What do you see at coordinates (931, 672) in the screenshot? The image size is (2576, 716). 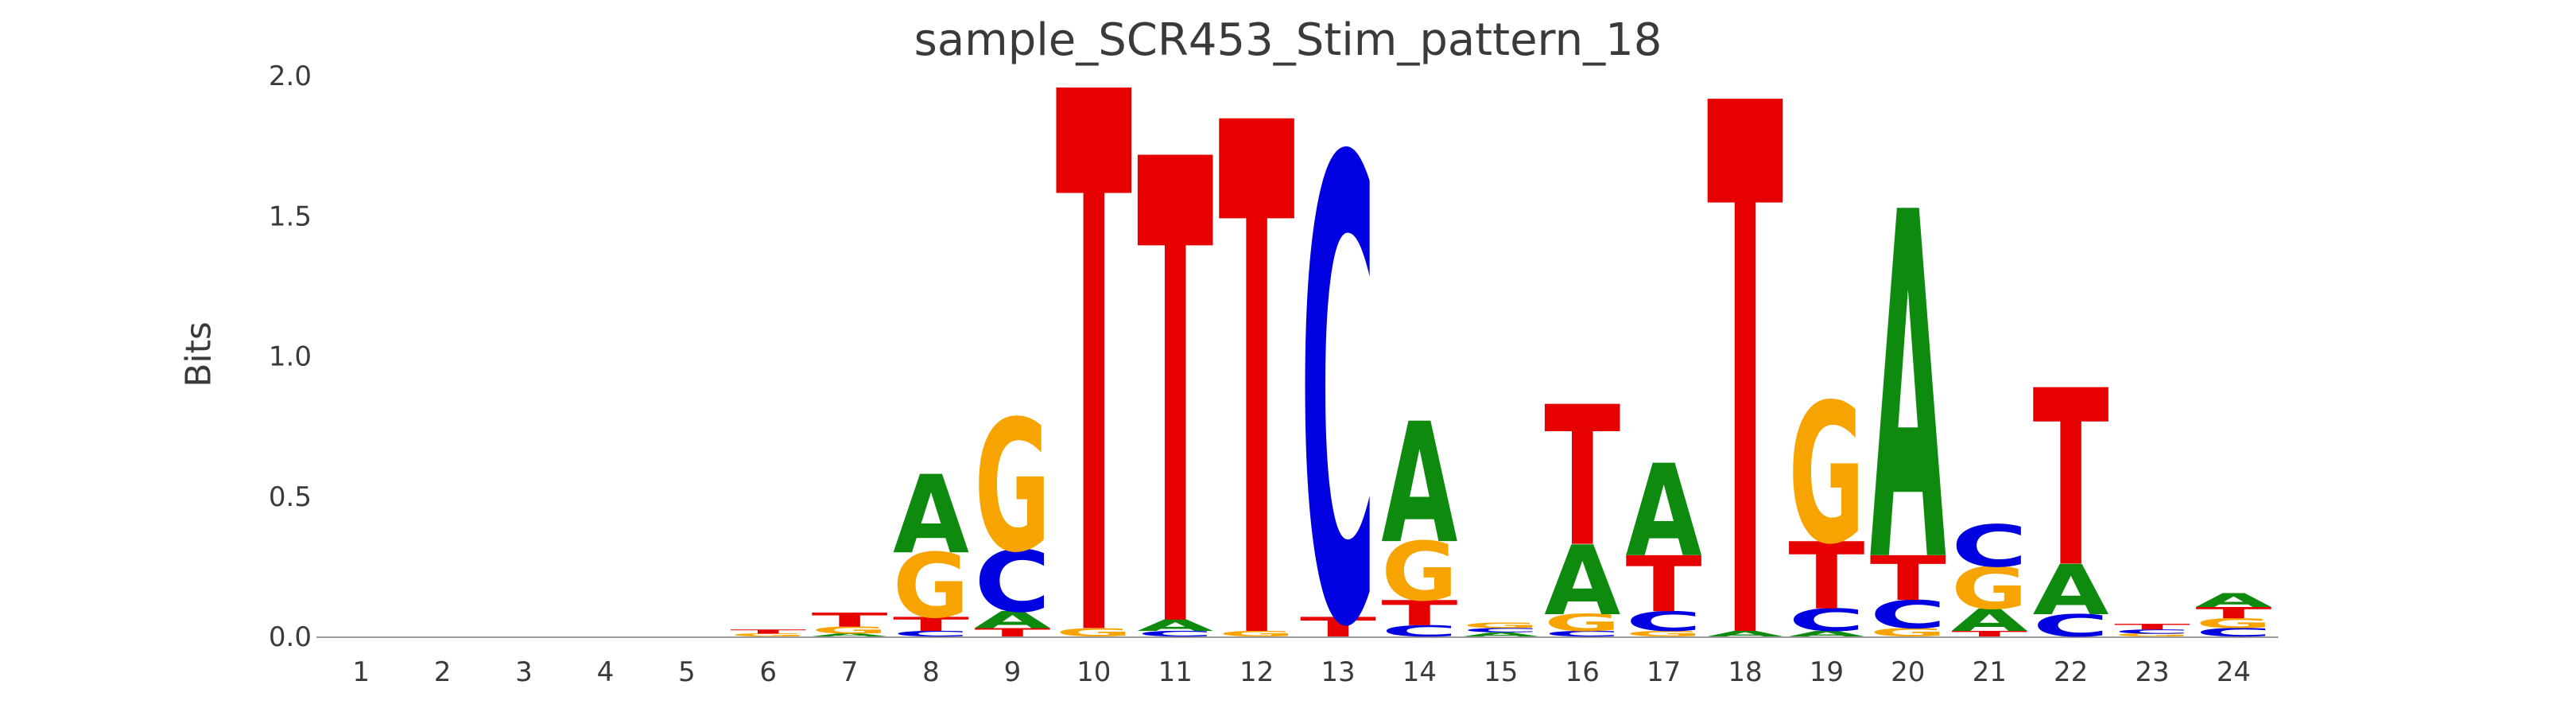 I see `x-tick-label: 8` at bounding box center [931, 672].